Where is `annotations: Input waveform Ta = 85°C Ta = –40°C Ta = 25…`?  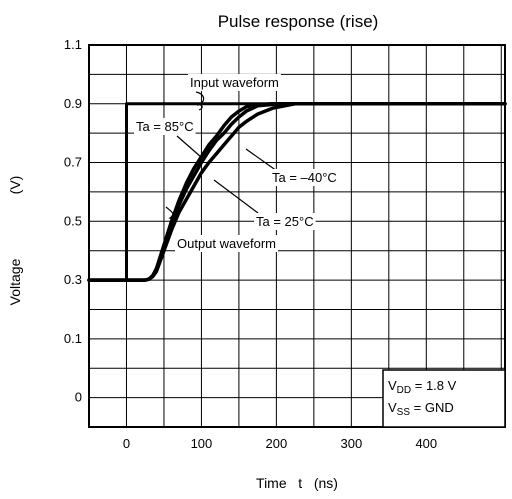
annotations: Input waveform Ta = 85°C Ta = –40°C Ta = 25… is located at coordinates (236, 163).